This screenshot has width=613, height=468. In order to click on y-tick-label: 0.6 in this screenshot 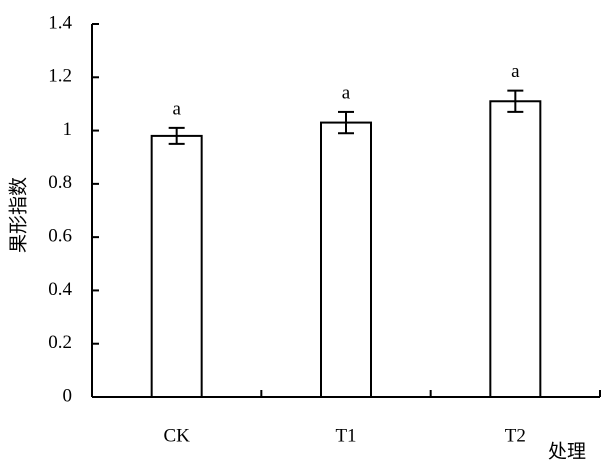, I will do `click(60, 236)`.